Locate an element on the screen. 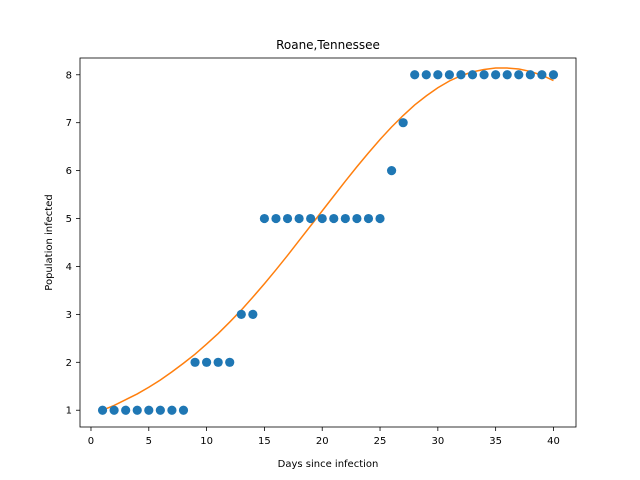  x-axis: 0 5 10 15 20 25 30 35 40 is located at coordinates (324, 437).